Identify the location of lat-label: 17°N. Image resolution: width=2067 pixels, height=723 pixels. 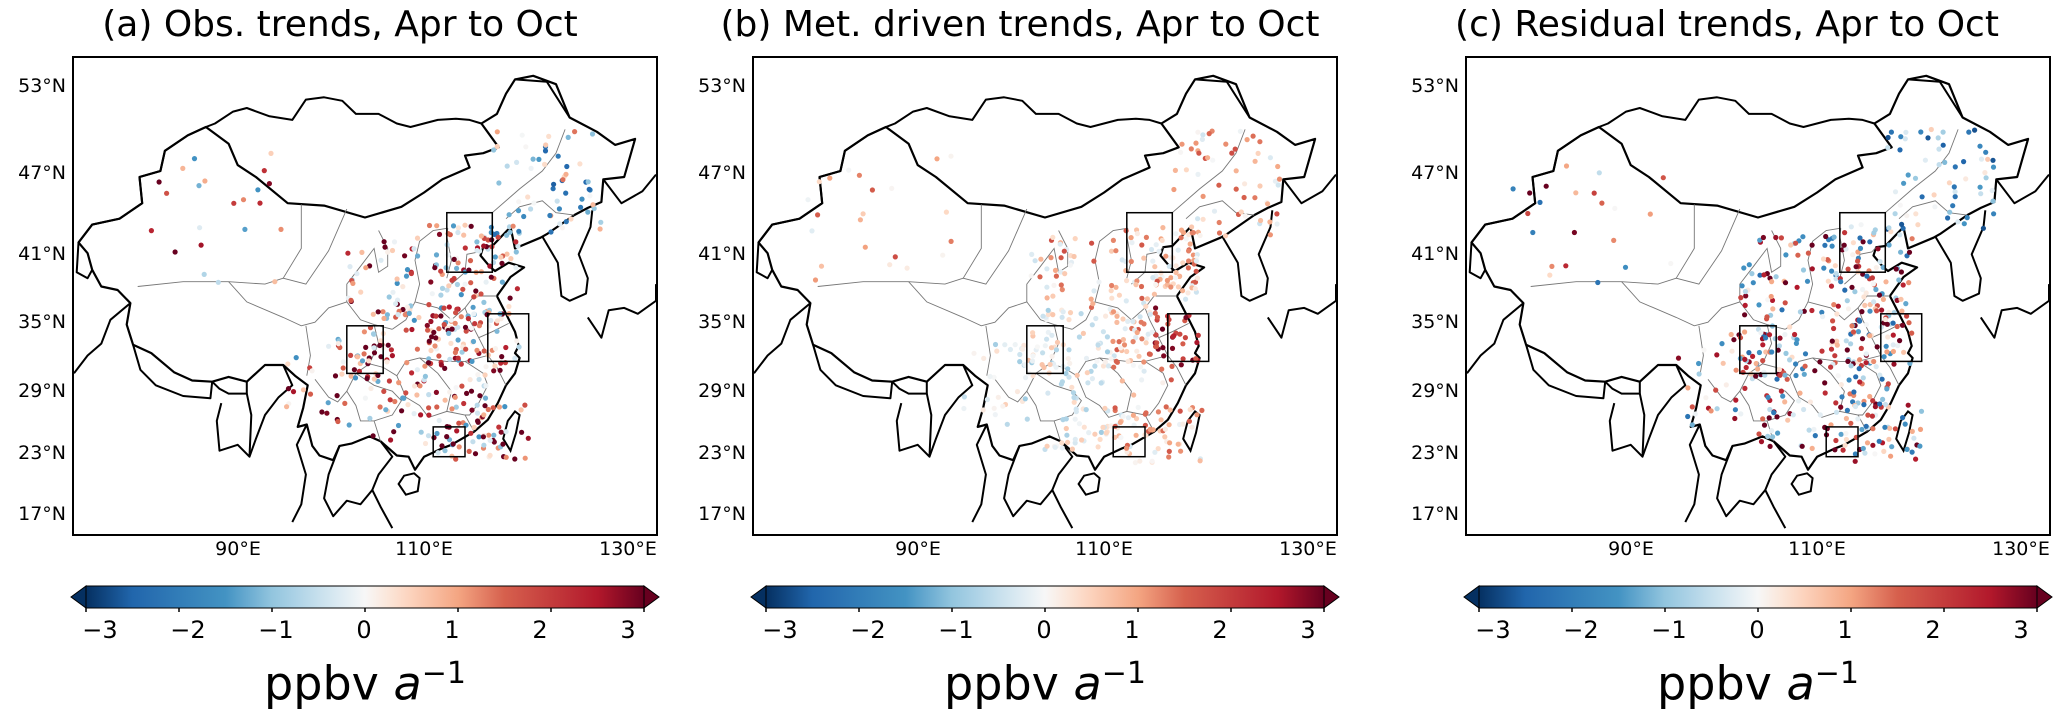
(1435, 514).